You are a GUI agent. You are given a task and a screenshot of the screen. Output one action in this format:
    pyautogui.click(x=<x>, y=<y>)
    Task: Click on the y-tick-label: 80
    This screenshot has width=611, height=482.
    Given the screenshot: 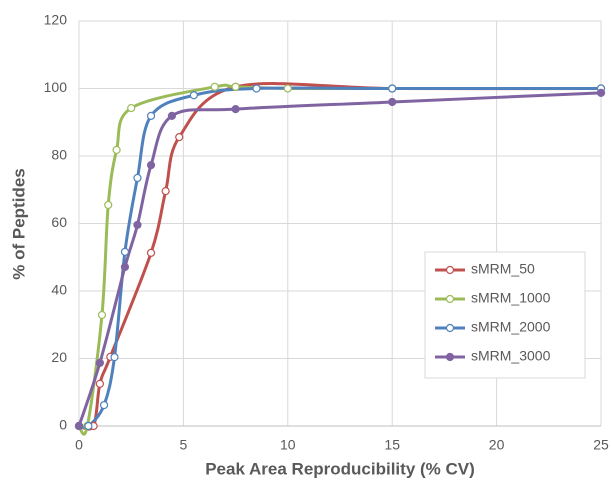 What is the action you would take?
    pyautogui.click(x=59, y=155)
    